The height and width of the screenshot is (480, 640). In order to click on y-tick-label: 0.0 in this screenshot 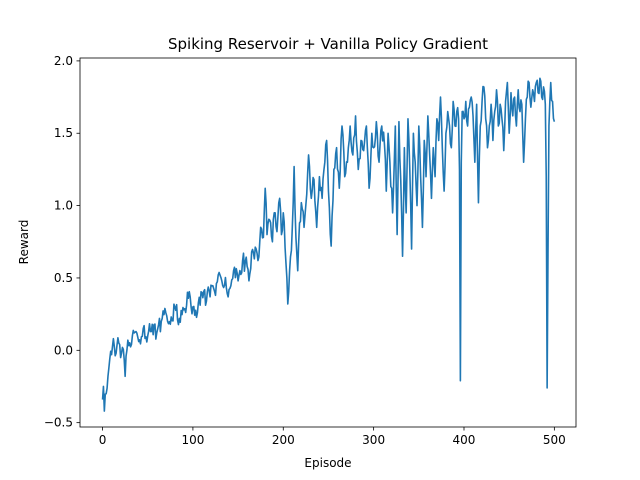, I will do `click(63, 350)`.